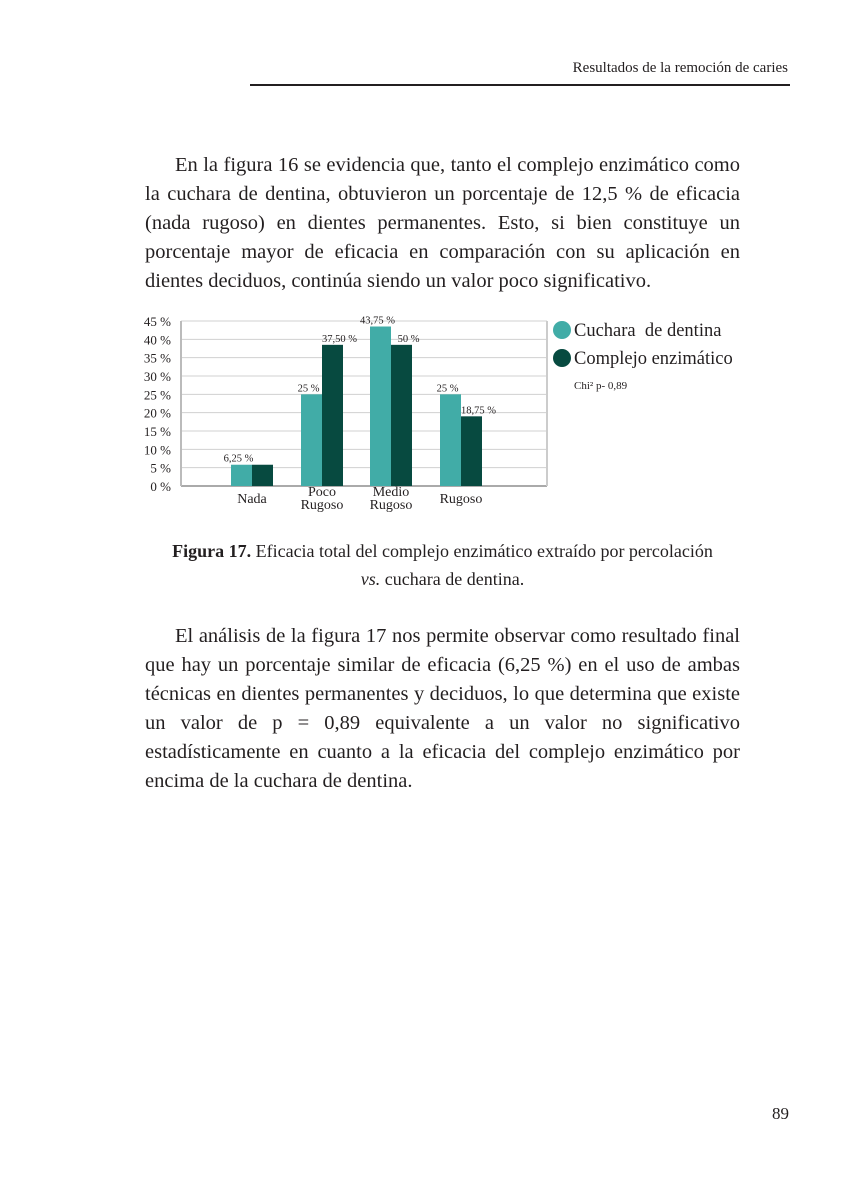 The image size is (850, 1191). What do you see at coordinates (160, 468) in the screenshot?
I see `y-tick-label: 5 %` at bounding box center [160, 468].